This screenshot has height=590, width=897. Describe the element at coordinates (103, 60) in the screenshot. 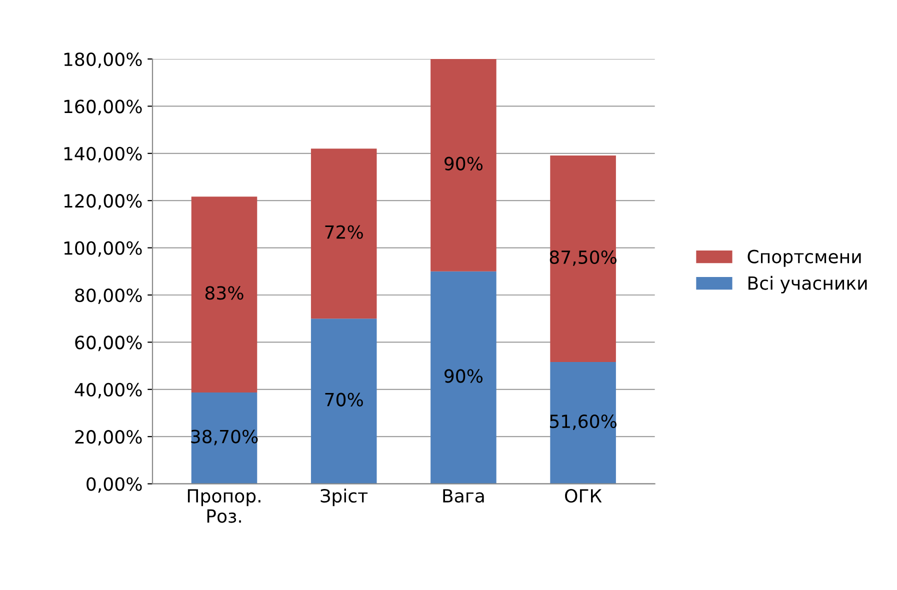

I see `y-tick-label: 180,00%` at that location.